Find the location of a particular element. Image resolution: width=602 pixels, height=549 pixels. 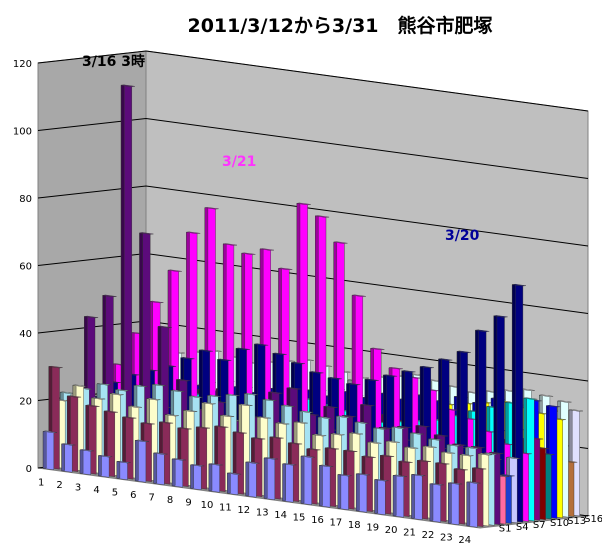

x-tick-label: 3 is located at coordinates (78, 487).